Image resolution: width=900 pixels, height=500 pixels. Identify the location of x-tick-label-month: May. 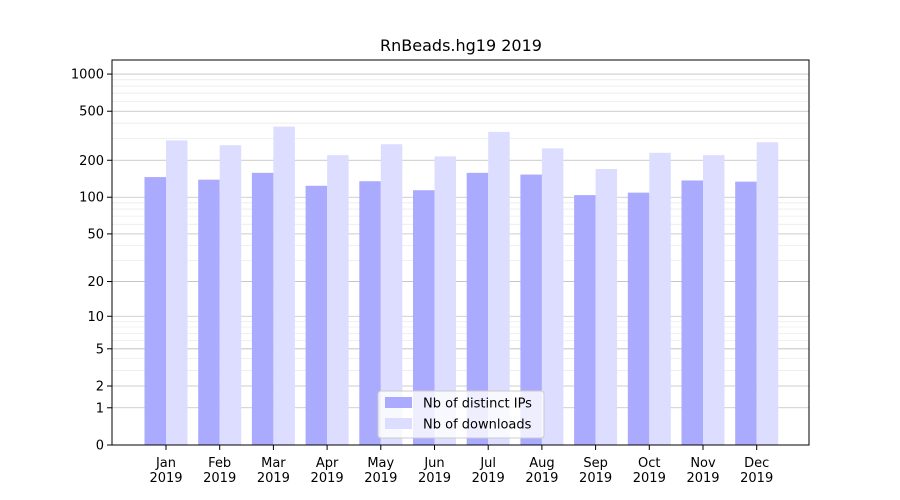
(380, 463).